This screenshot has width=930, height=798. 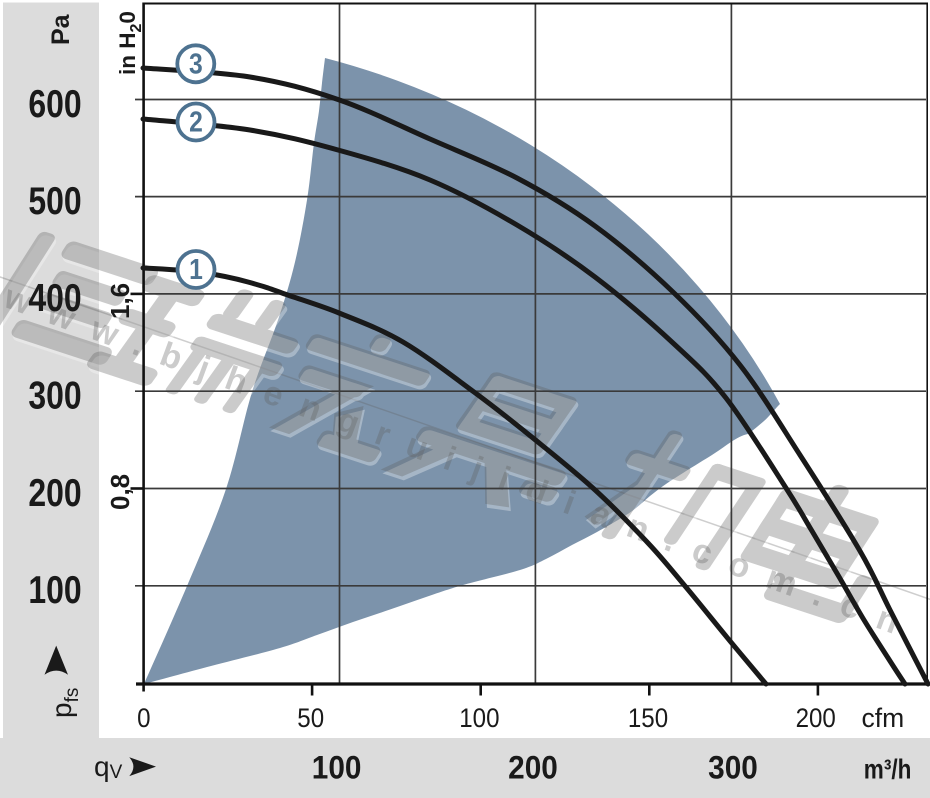 I want to click on svg-text: 150, so click(x=648, y=718).